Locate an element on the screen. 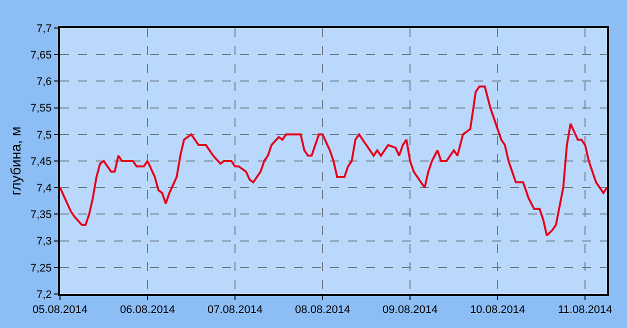  y-tick-label: 7,5 is located at coordinates (44, 135).